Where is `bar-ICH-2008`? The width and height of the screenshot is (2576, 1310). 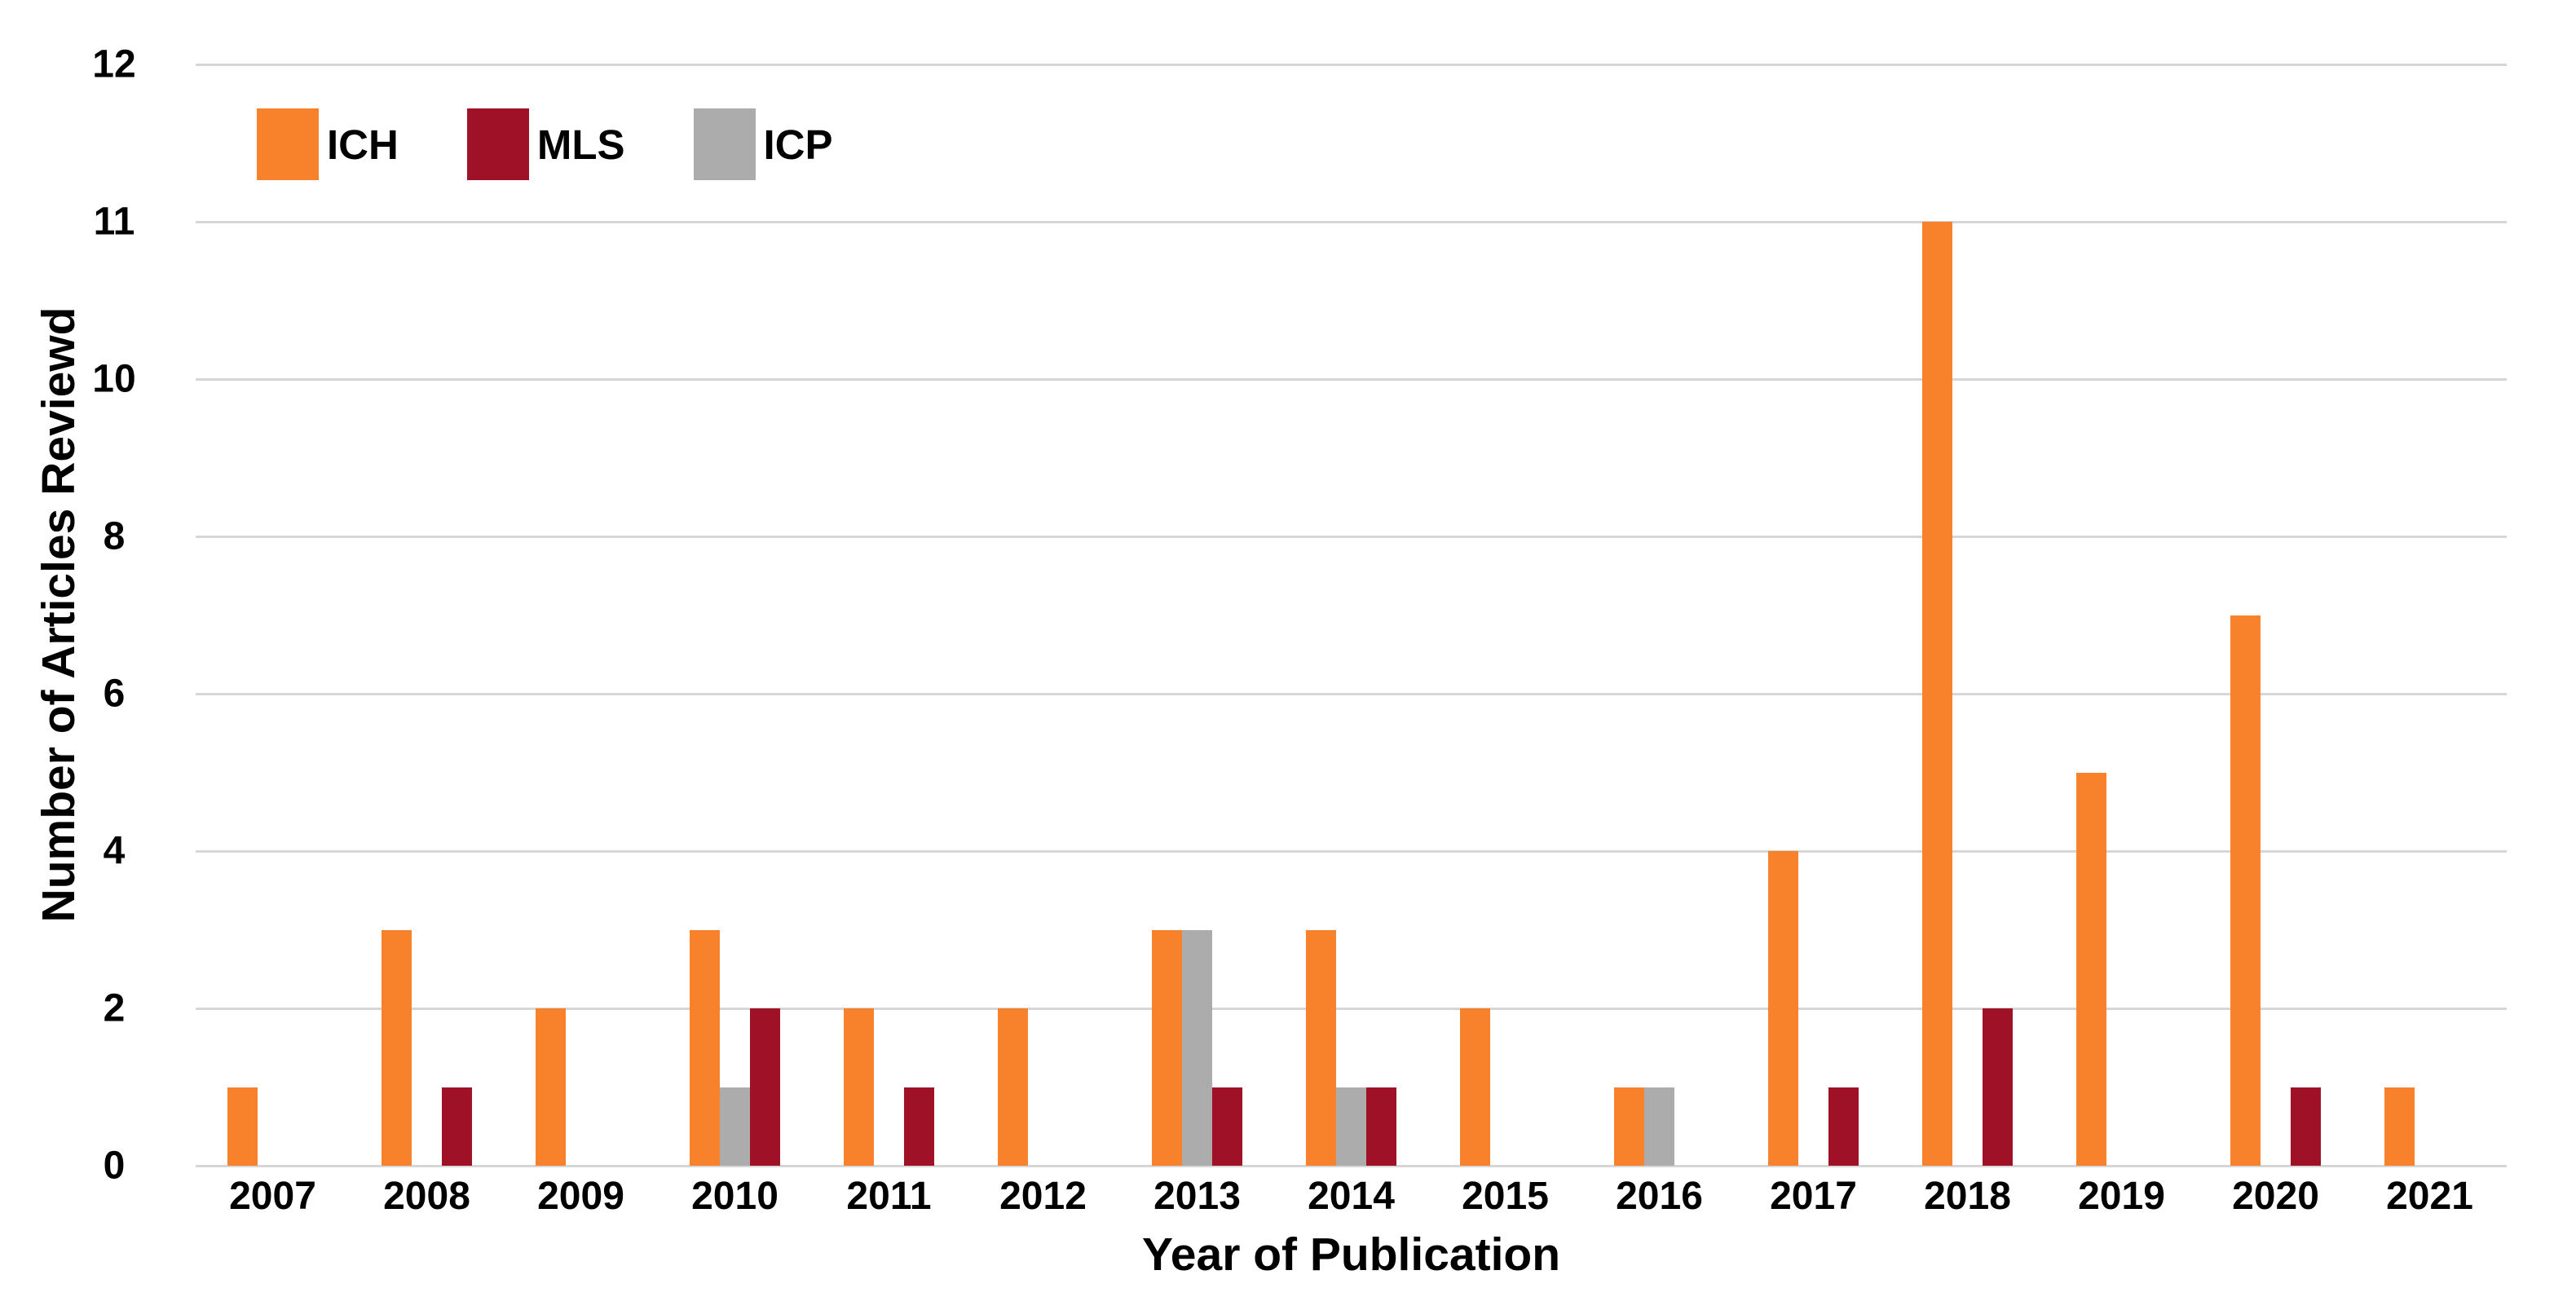
bar-ICH-2008 is located at coordinates (397, 1047).